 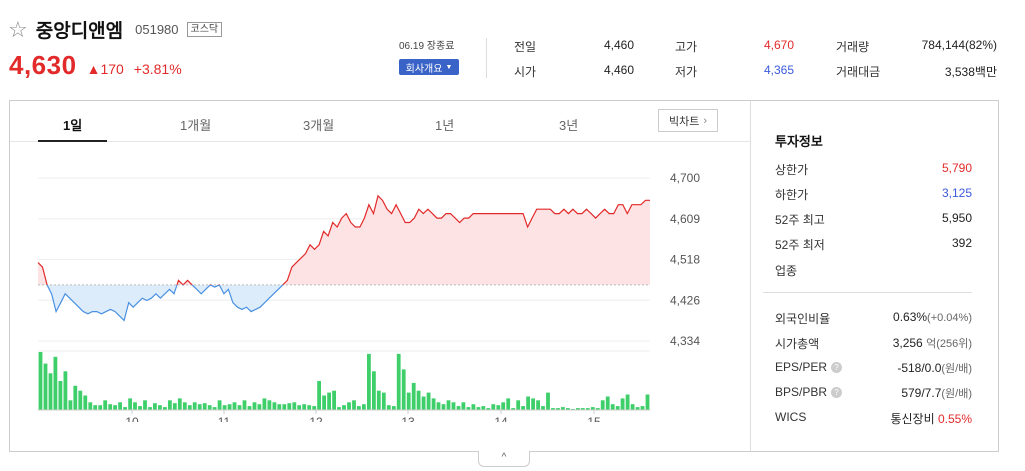 What do you see at coordinates (686, 72) in the screenshot?
I see `low-label: 저가` at bounding box center [686, 72].